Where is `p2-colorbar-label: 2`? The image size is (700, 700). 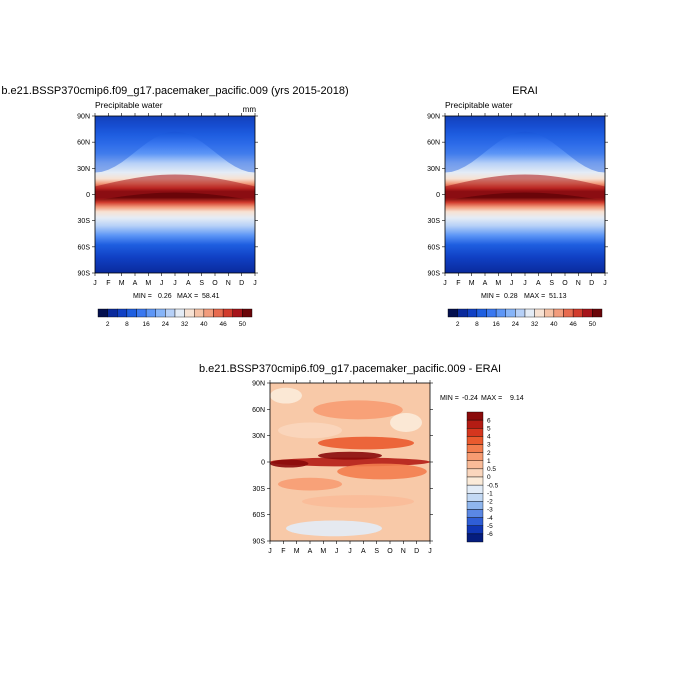 p2-colorbar-label: 2 is located at coordinates (458, 324).